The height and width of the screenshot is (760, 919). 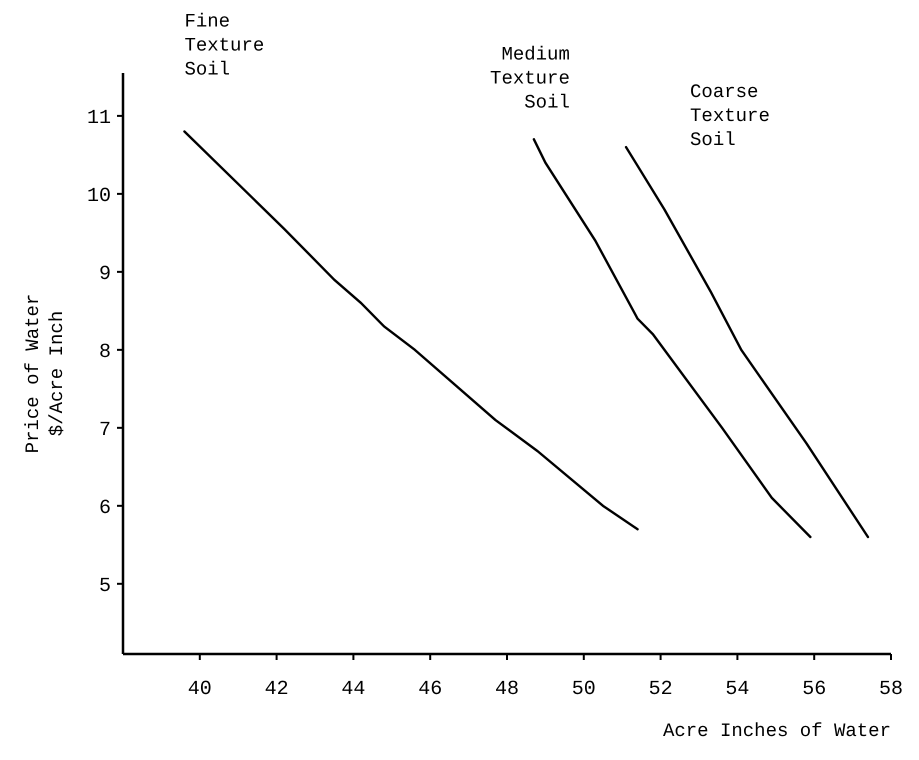 I want to click on y-tick-label: 5, so click(x=104, y=586).